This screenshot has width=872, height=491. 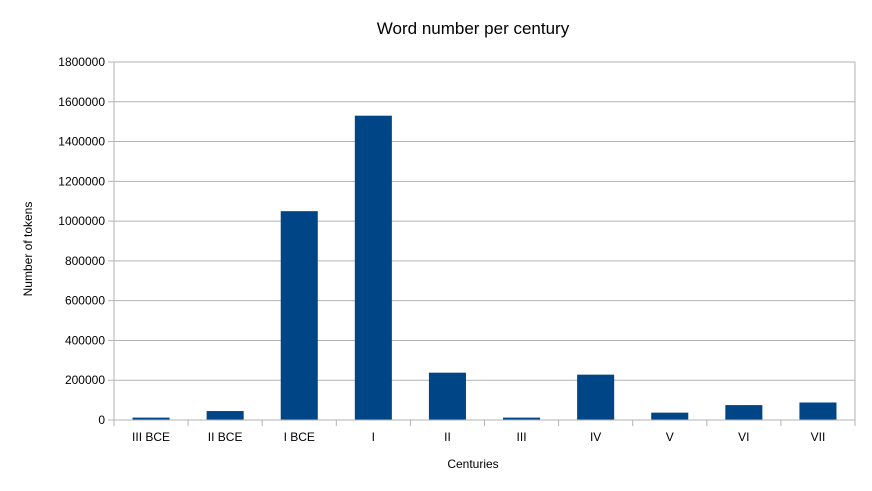 What do you see at coordinates (101, 420) in the screenshot?
I see `y-tick-label: 0` at bounding box center [101, 420].